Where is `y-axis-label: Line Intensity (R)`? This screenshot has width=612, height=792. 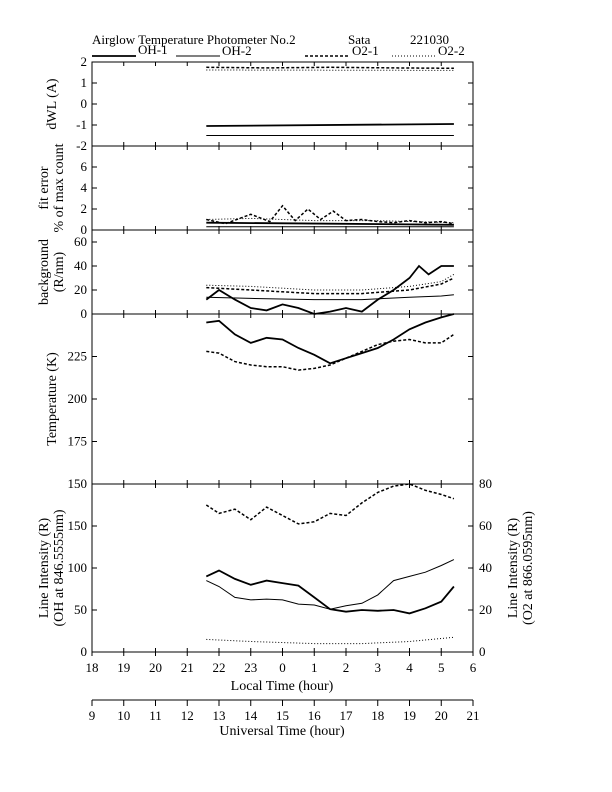 y-axis-label: Line Intensity (R) is located at coordinates (44, 568).